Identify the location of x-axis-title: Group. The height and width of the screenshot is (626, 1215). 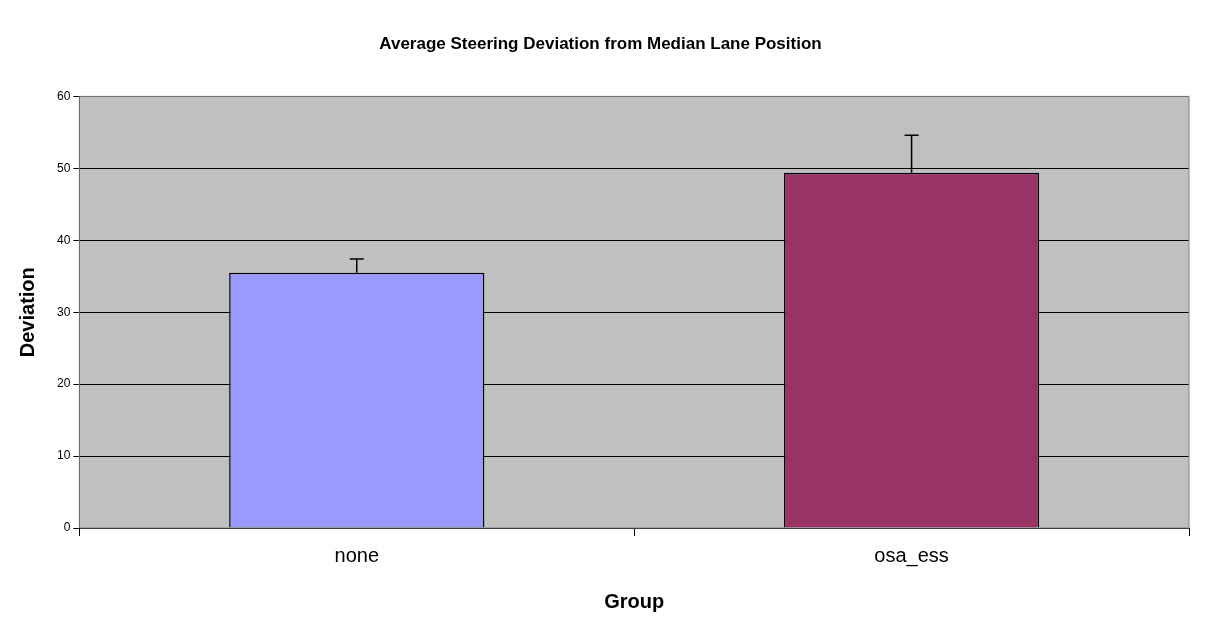
(634, 600).